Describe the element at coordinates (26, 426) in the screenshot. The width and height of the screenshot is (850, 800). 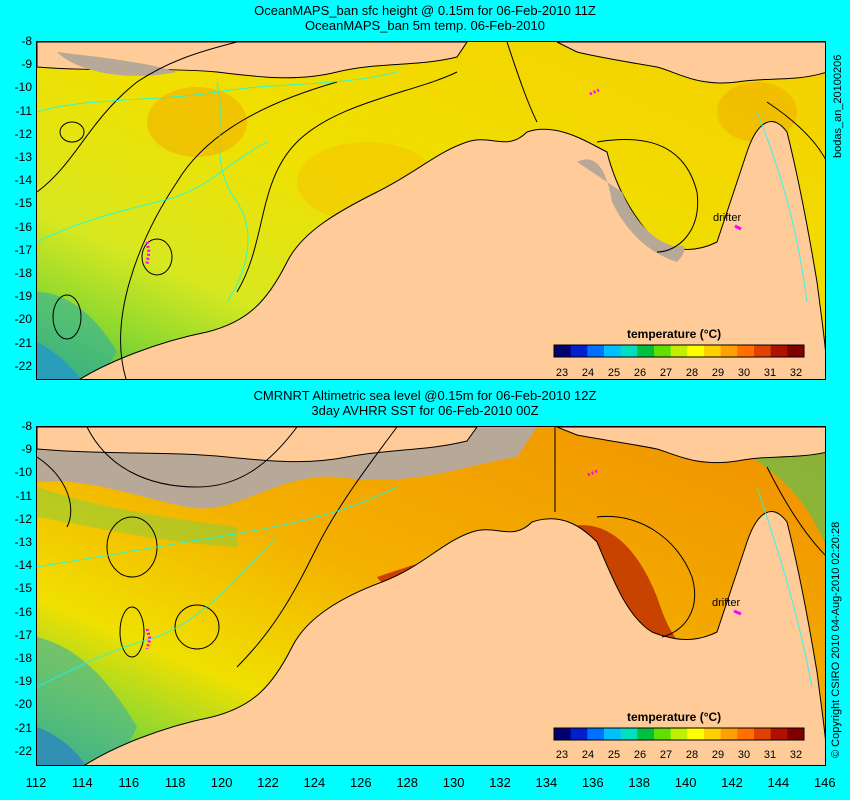
I see `y-axis-bottom-tick-label: -8` at that location.